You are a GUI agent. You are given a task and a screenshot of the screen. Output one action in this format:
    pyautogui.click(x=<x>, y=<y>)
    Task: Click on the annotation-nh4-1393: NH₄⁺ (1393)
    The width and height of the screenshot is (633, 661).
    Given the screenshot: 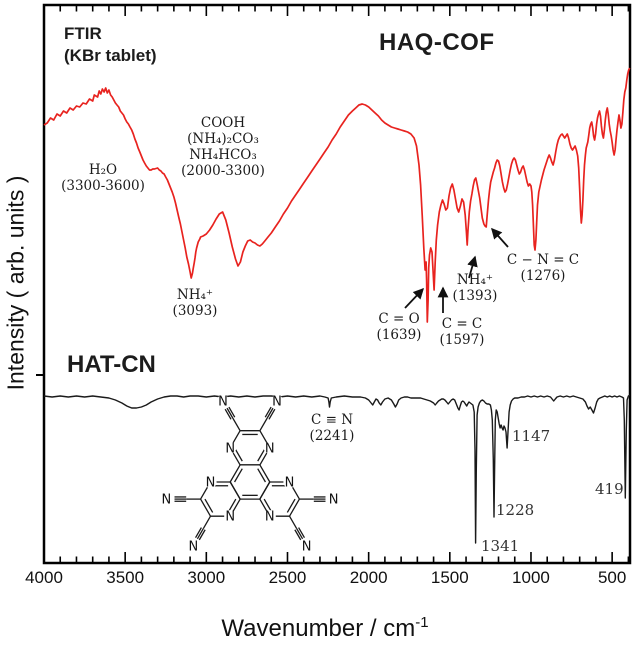 What is the action you would take?
    pyautogui.click(x=475, y=288)
    